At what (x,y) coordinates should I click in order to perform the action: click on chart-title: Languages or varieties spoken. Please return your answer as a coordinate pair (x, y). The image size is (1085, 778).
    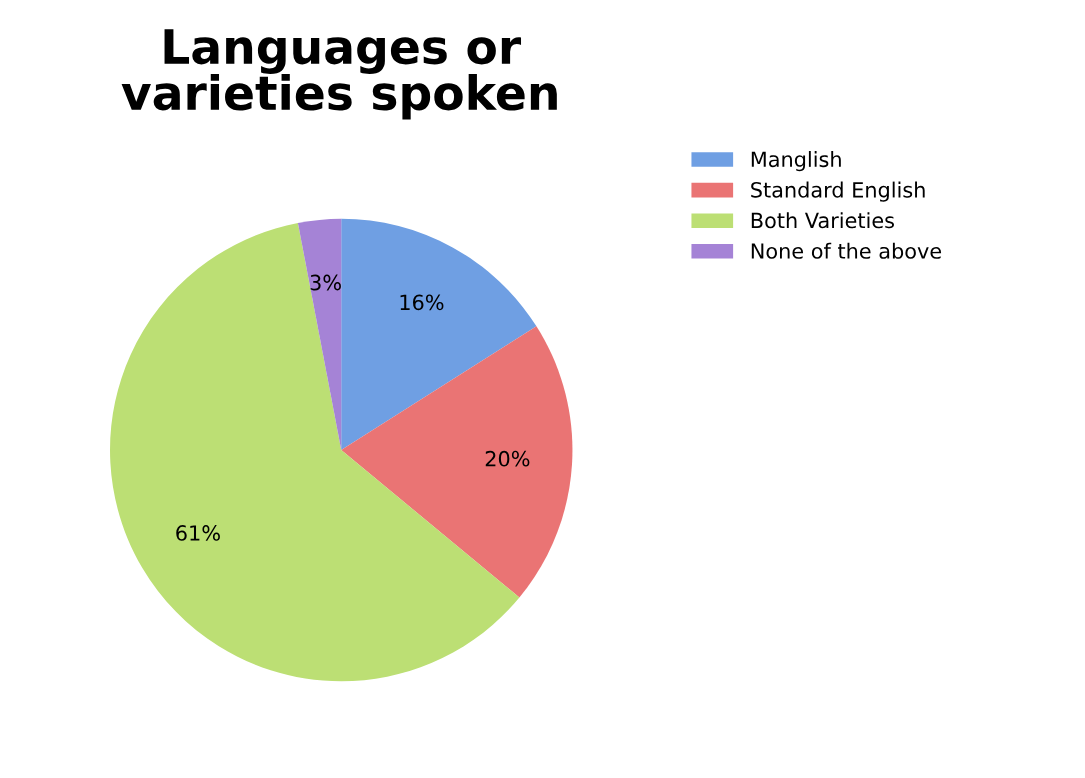
    Looking at the image, I should click on (339, 74).